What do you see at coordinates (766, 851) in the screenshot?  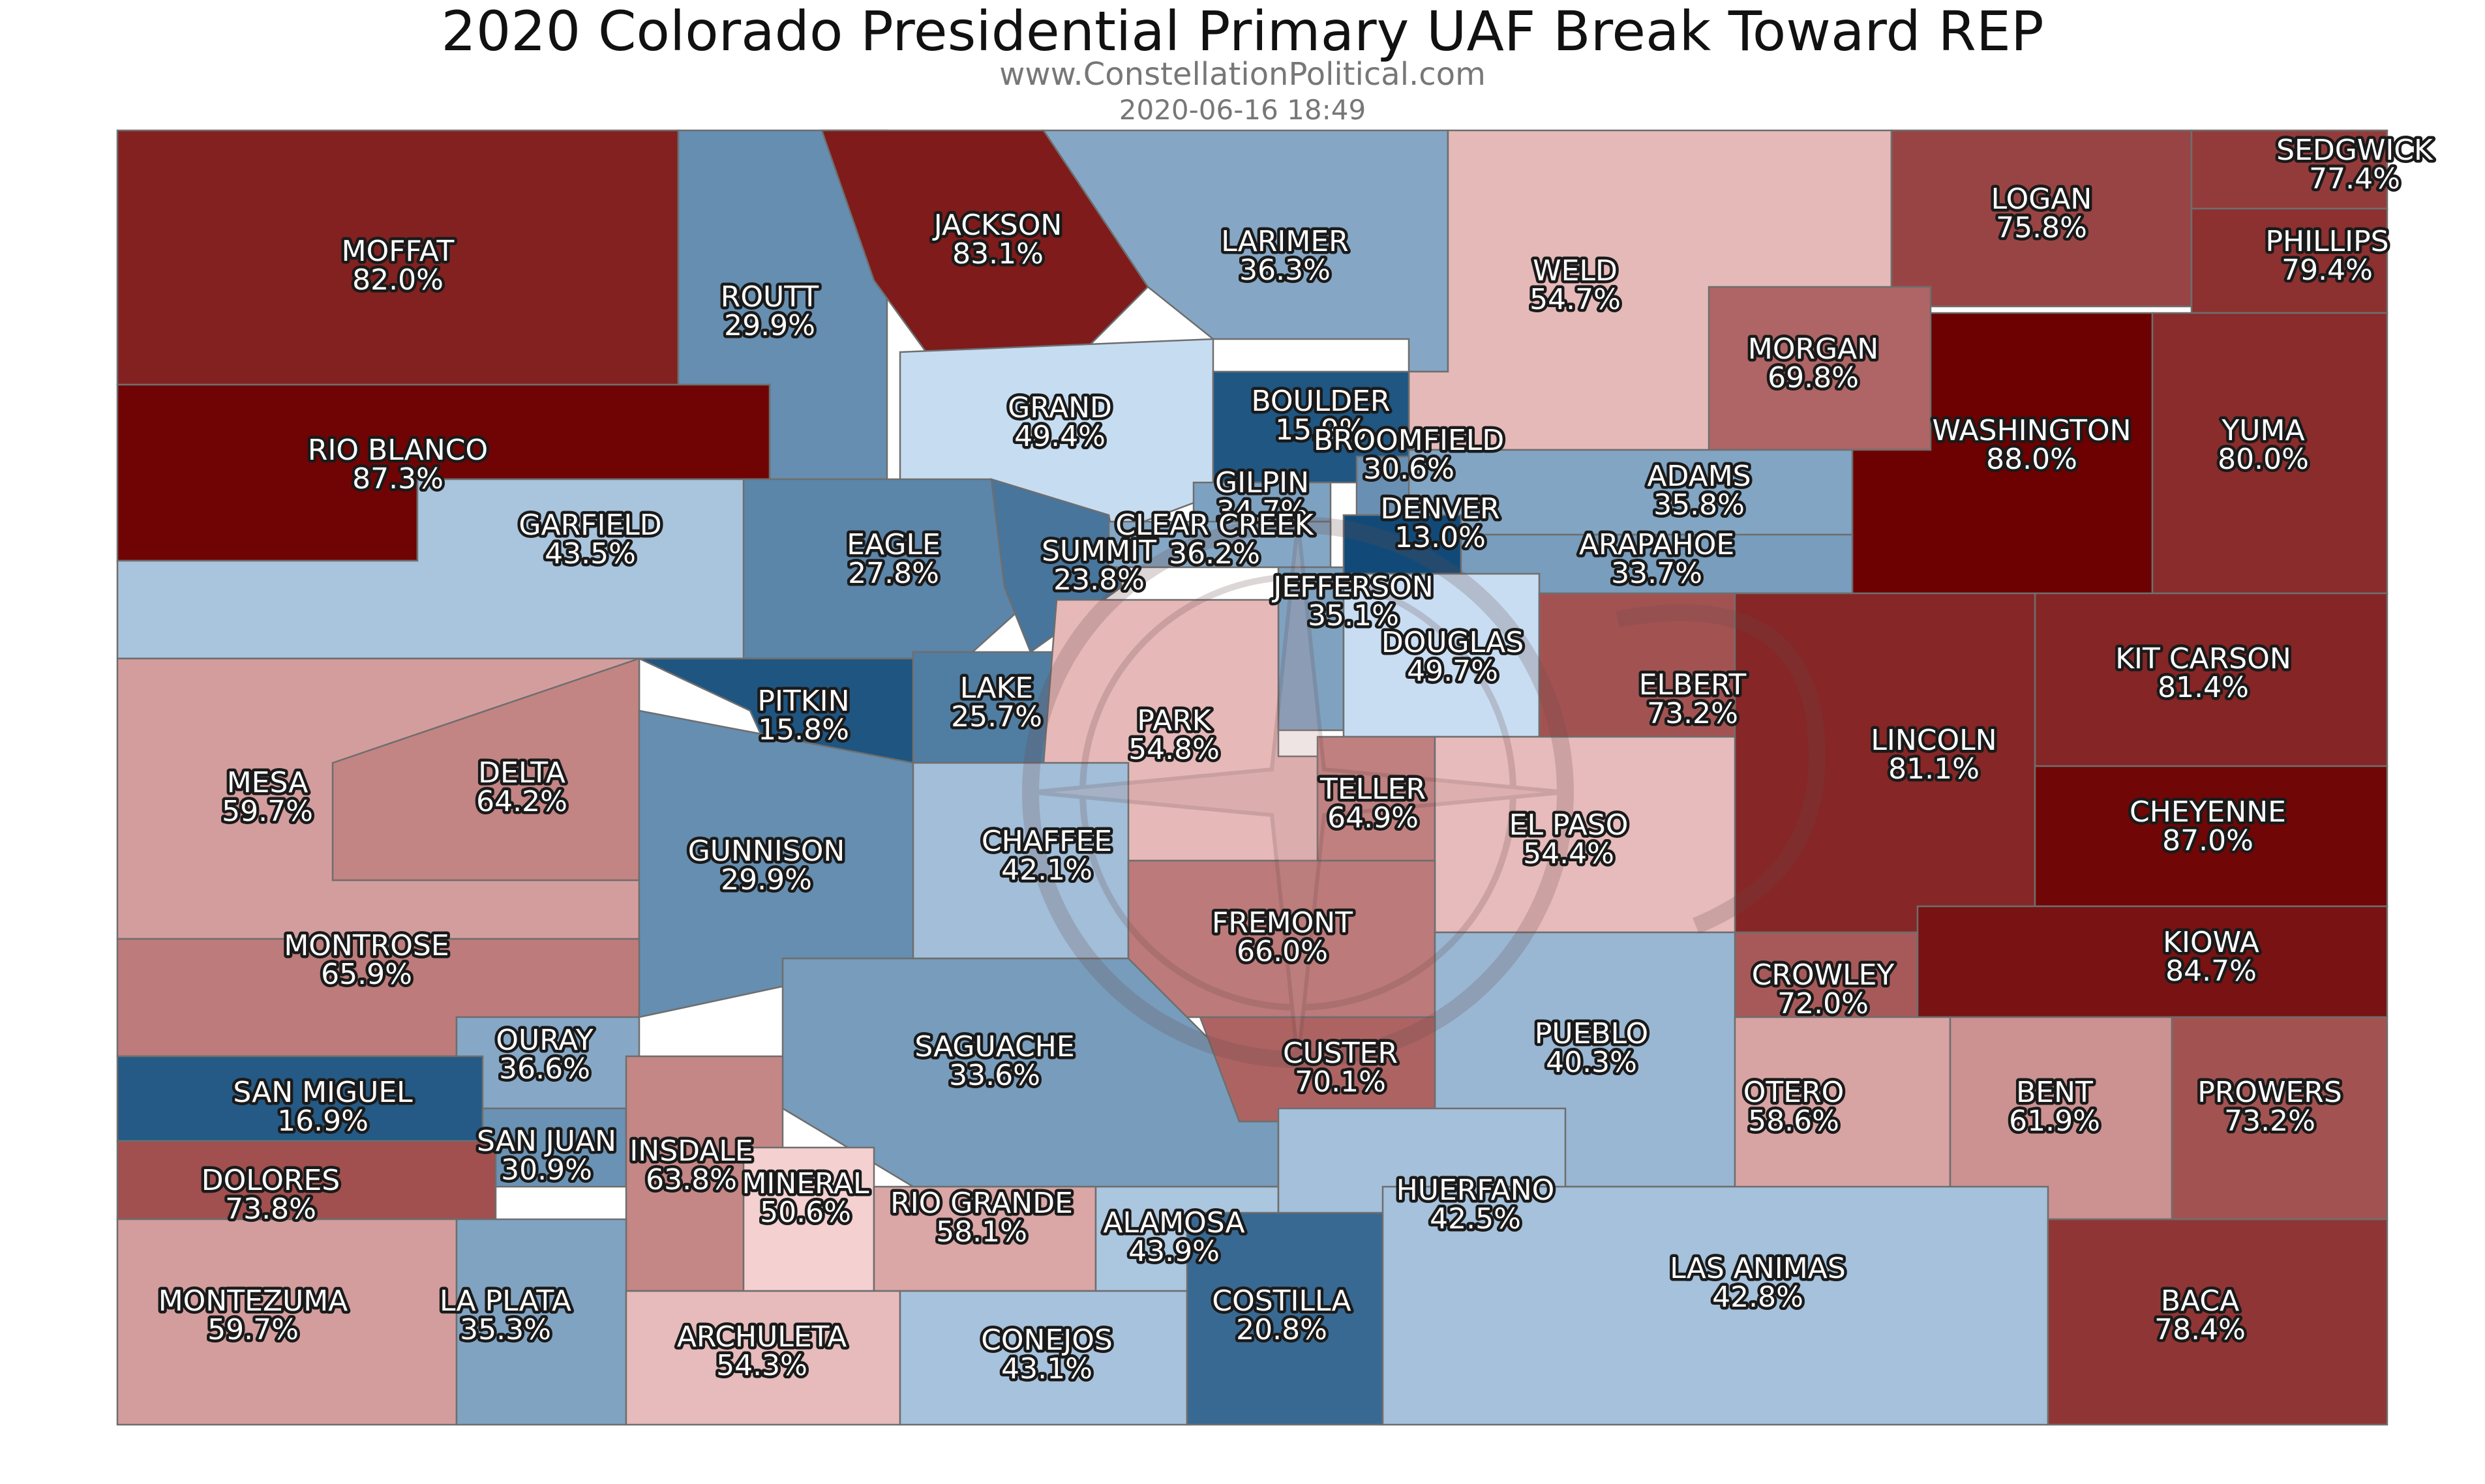 I see `county-name: GUNNISON` at bounding box center [766, 851].